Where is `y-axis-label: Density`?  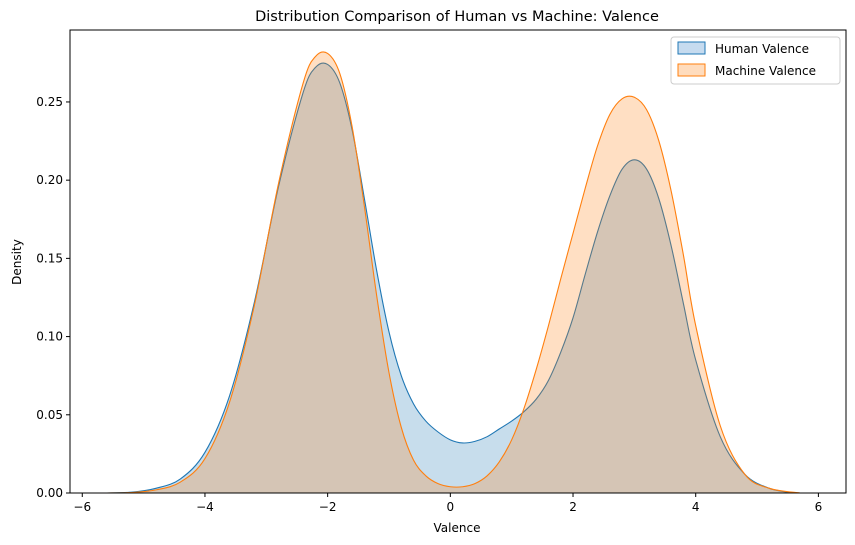 y-axis-label: Density is located at coordinates (17, 262).